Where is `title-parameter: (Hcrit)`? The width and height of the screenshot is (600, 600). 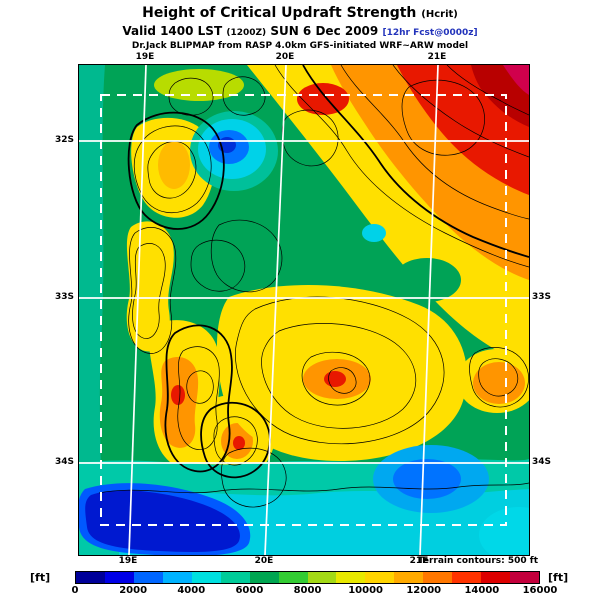
title-parameter: (Hcrit) is located at coordinates (439, 14).